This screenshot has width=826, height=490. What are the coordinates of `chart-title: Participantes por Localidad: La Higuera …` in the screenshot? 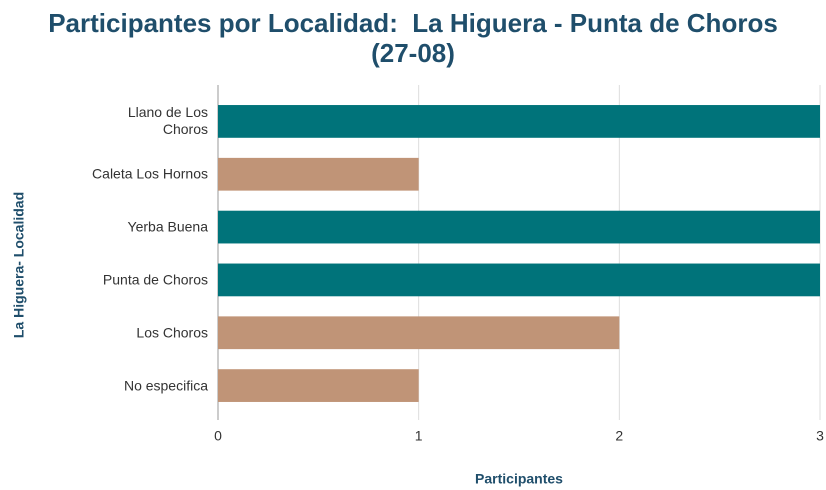 It's located at (417, 38).